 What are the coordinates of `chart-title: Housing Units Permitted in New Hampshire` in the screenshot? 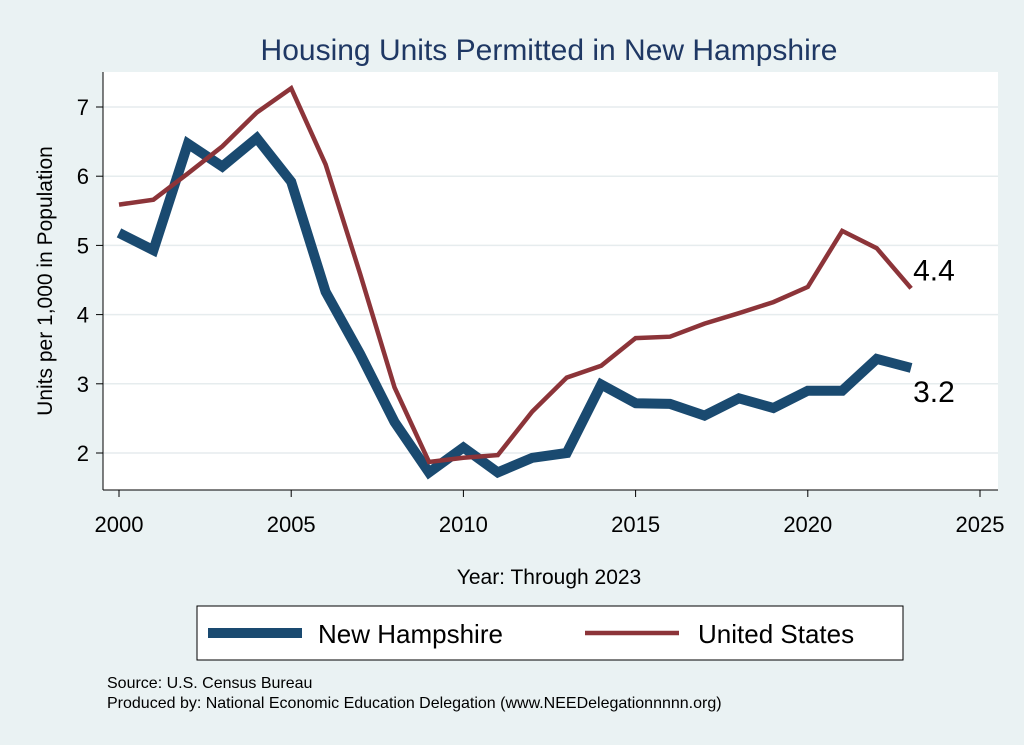 It's located at (549, 50).